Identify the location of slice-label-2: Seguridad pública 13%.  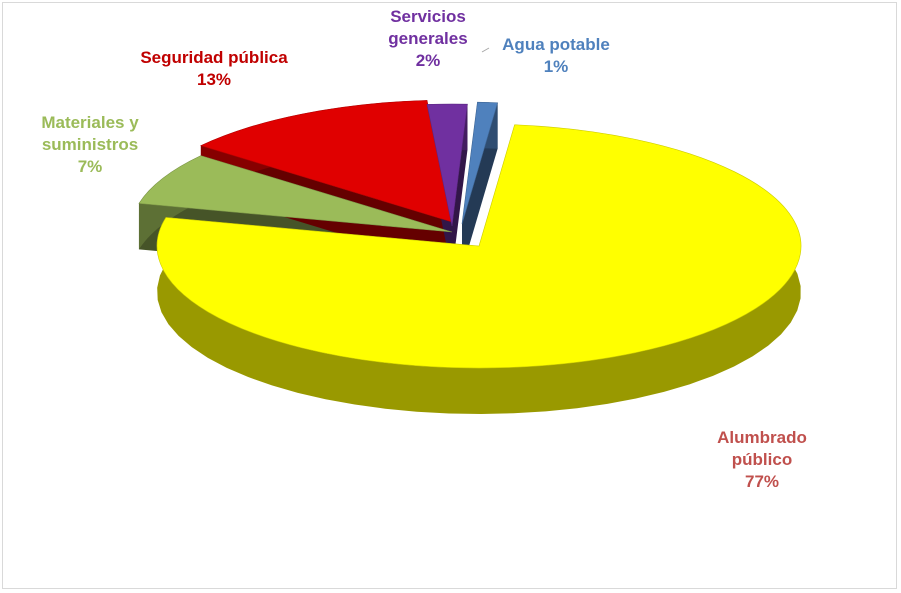
(214, 68).